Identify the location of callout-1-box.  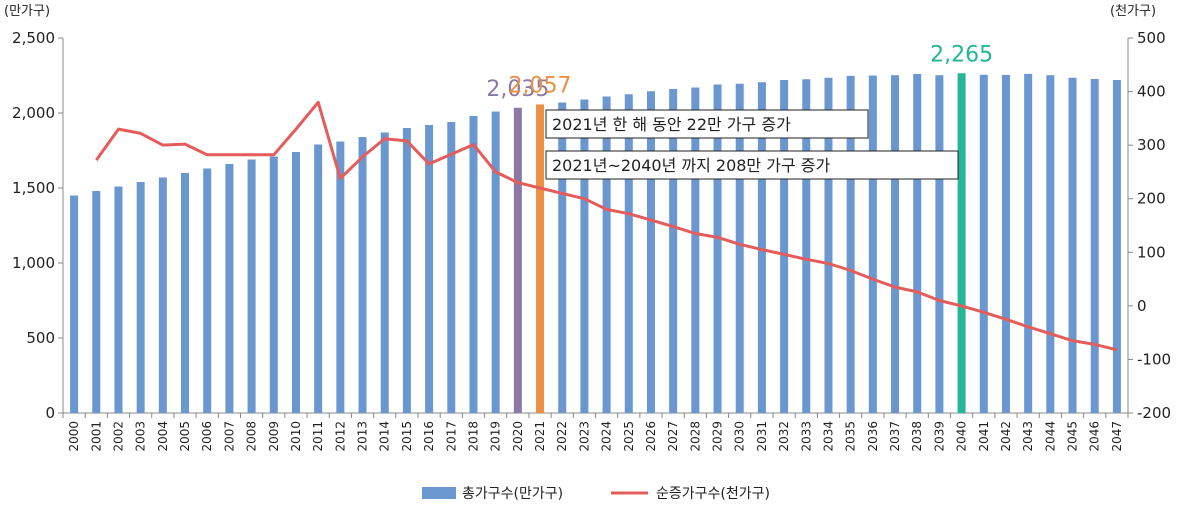
(707, 124).